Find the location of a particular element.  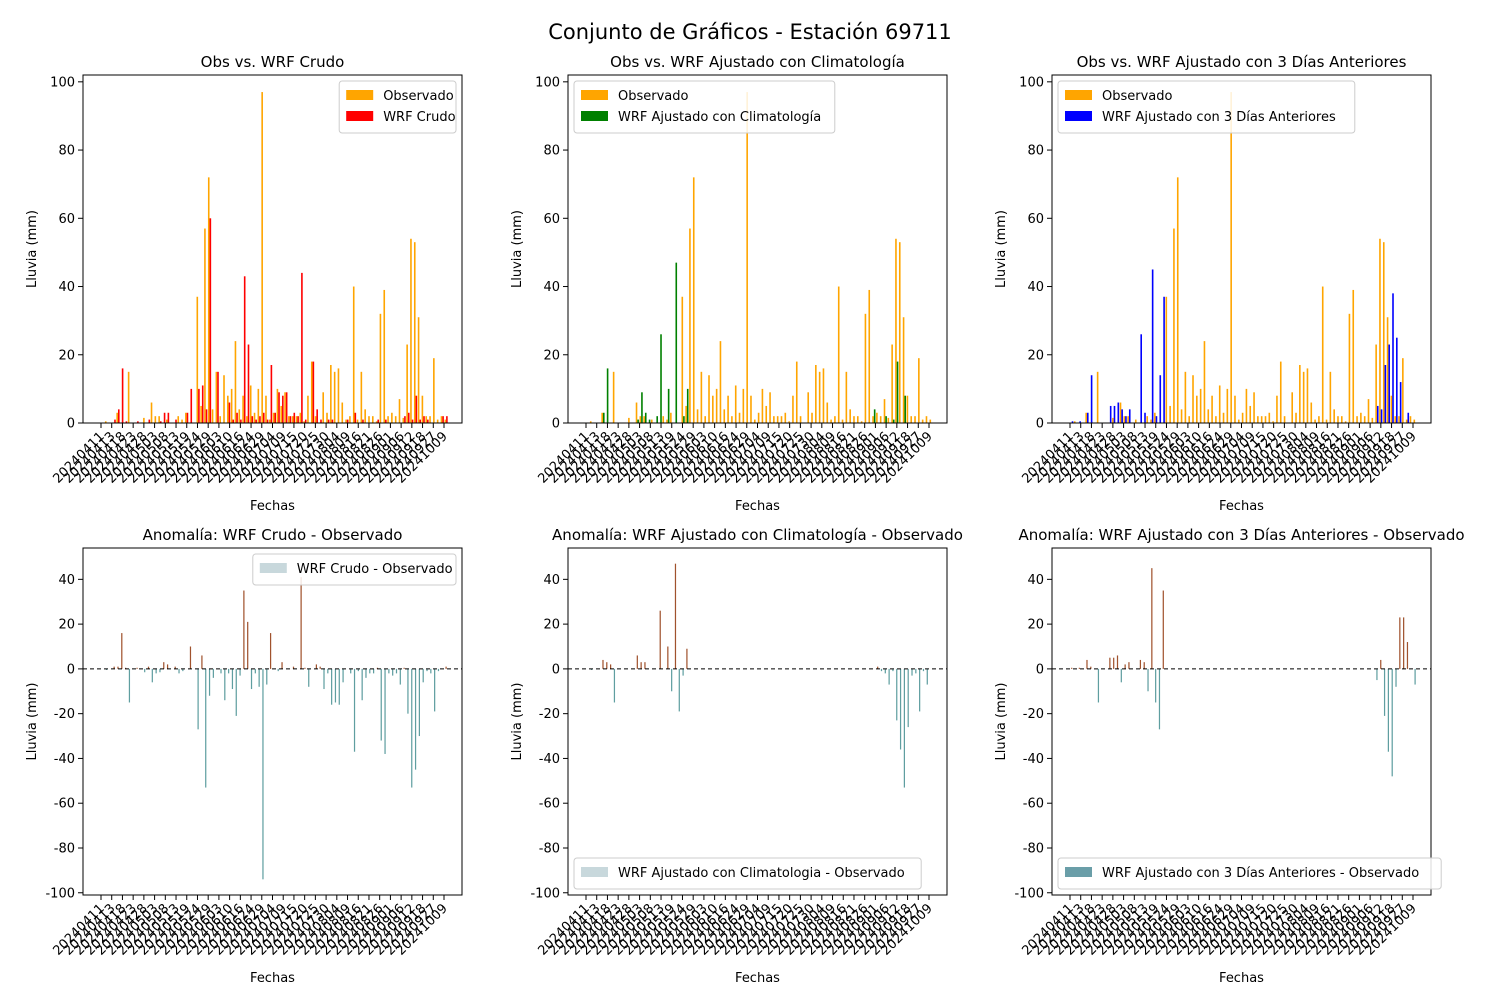

legend-label: WRF Ajustado con 3 Días Anteriores is located at coordinates (1219, 117).